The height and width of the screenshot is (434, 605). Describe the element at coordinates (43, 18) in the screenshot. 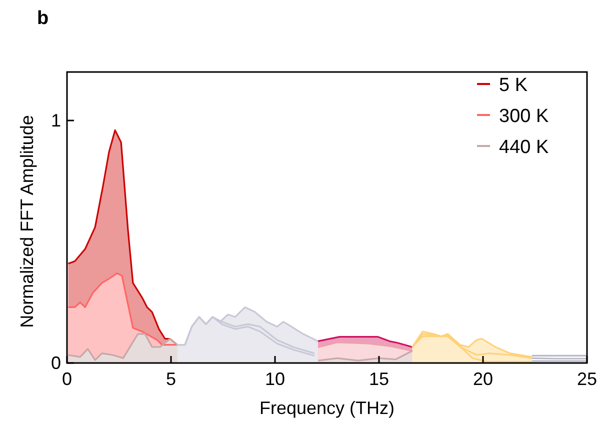

I see `chart-title: b` at that location.